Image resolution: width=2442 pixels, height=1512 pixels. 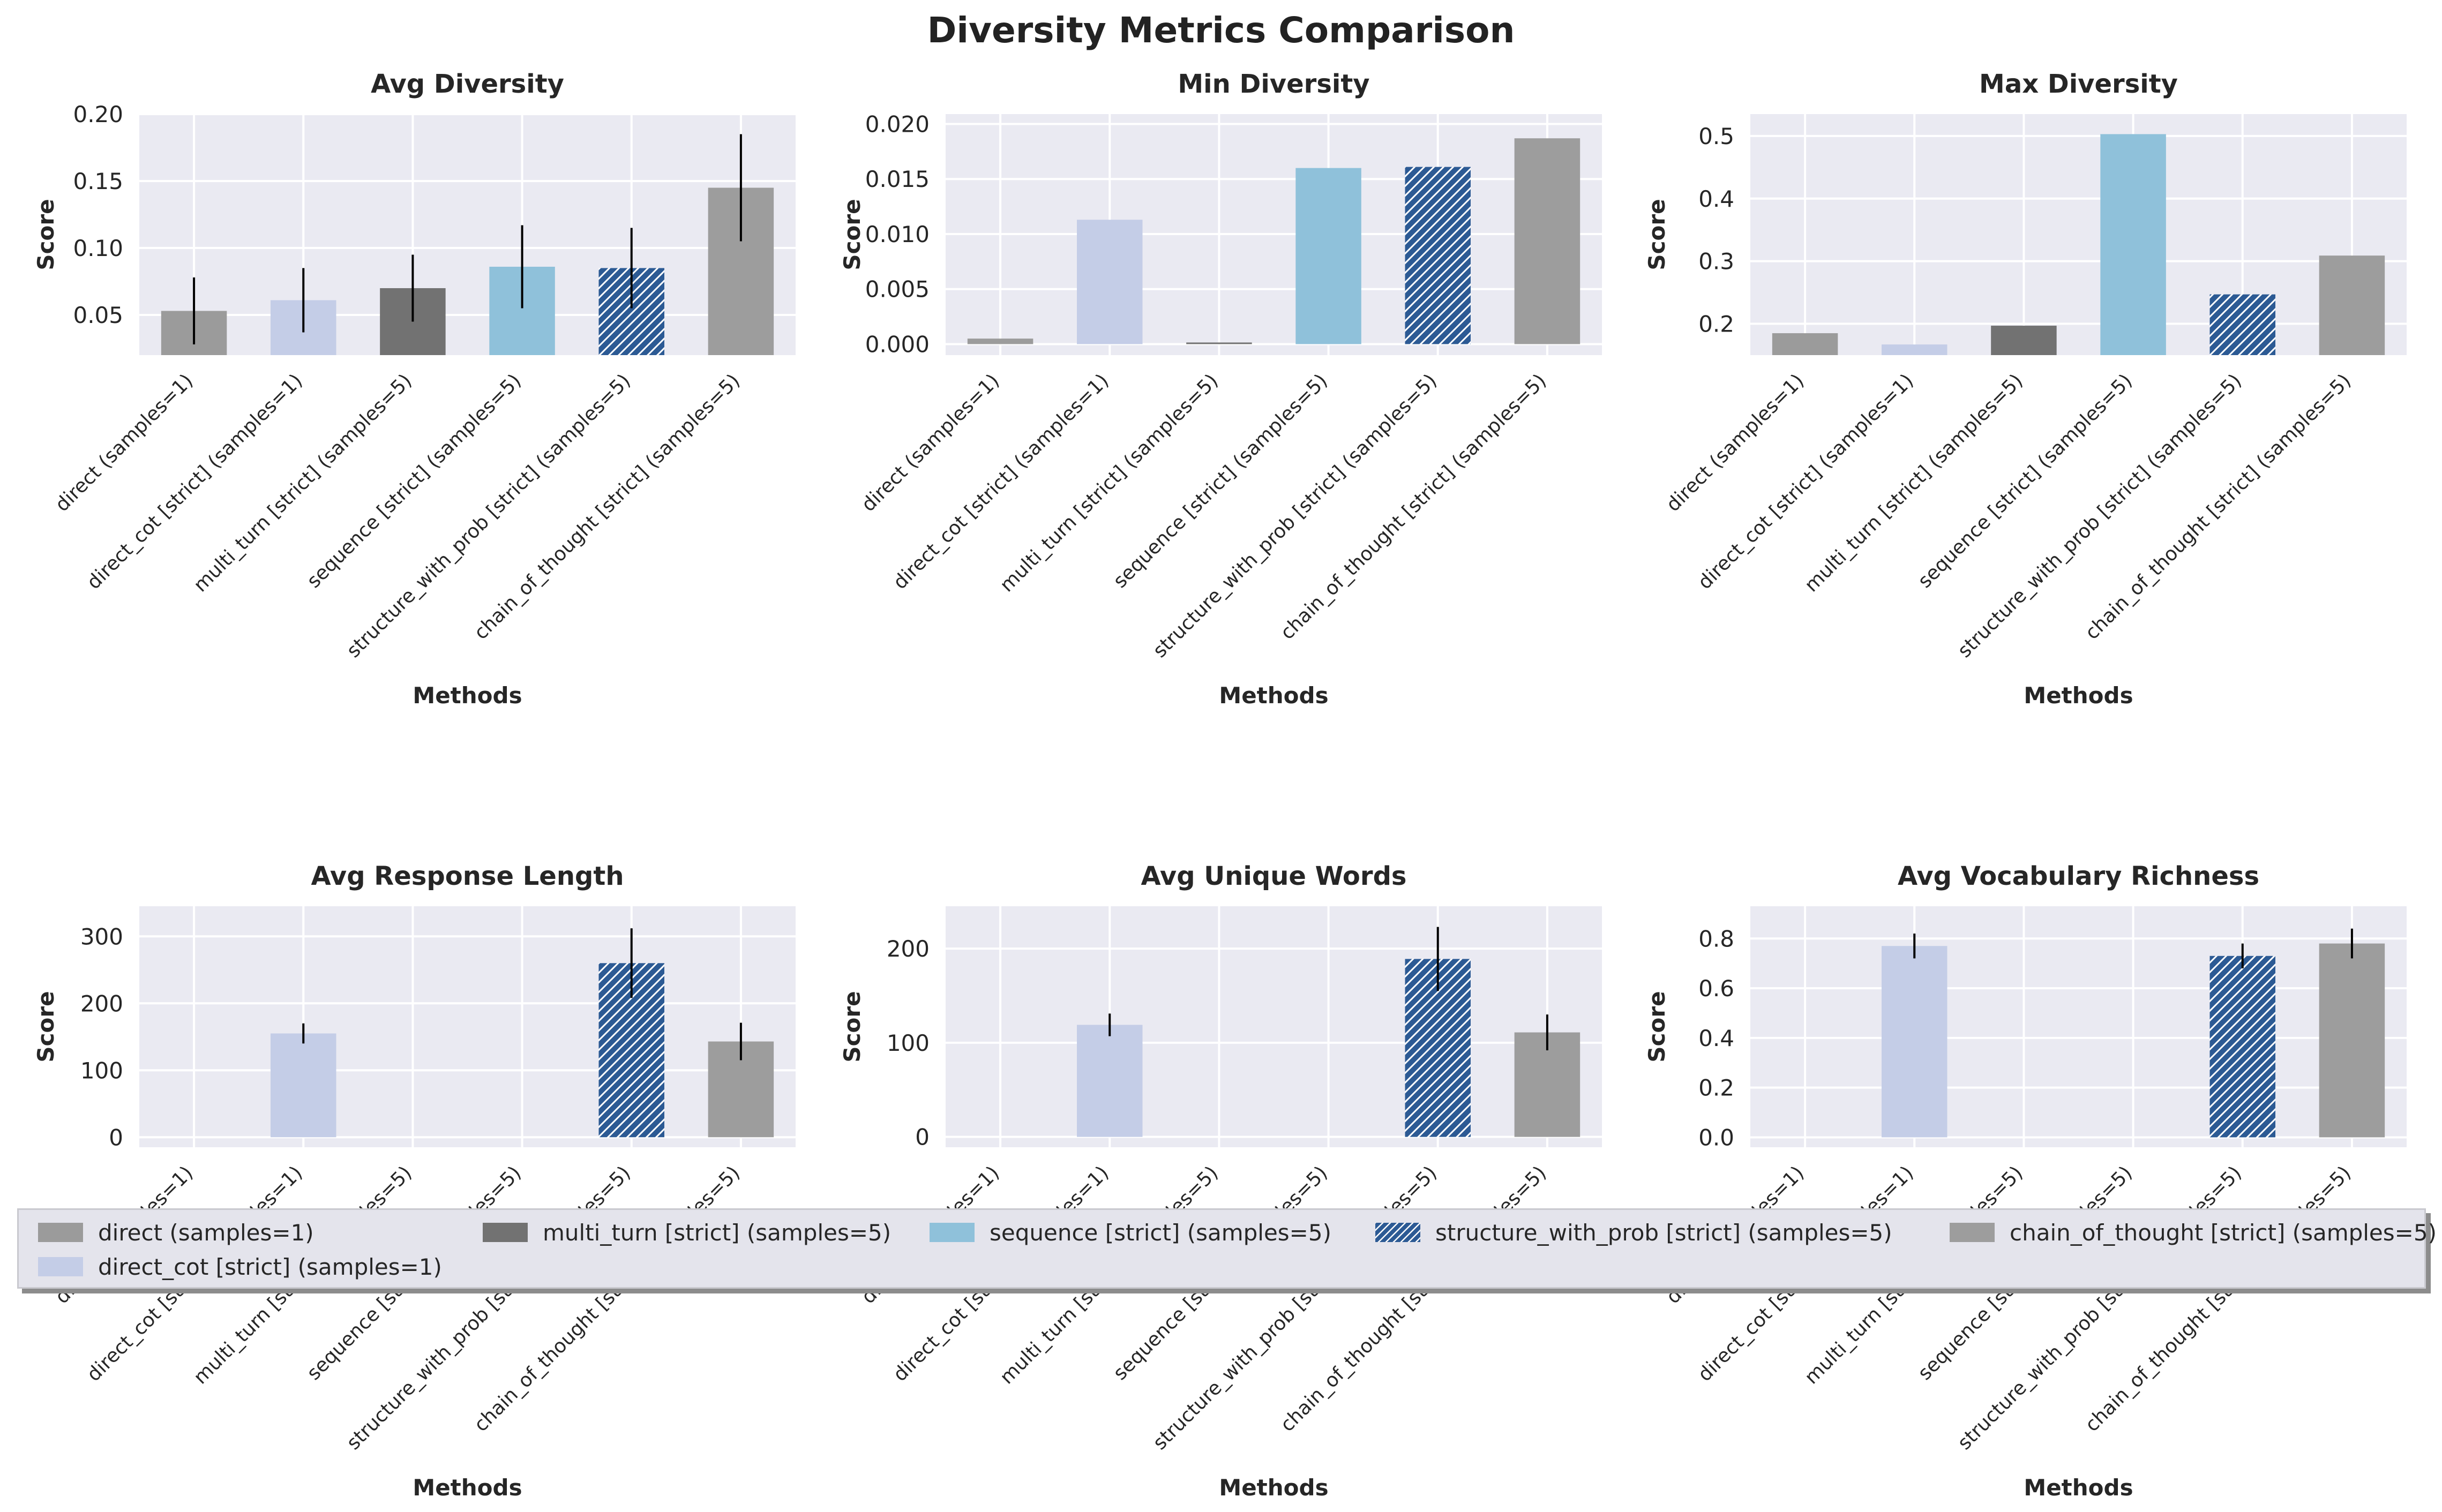 What do you see at coordinates (898, 124) in the screenshot?
I see `ytick-label: 0.020` at bounding box center [898, 124].